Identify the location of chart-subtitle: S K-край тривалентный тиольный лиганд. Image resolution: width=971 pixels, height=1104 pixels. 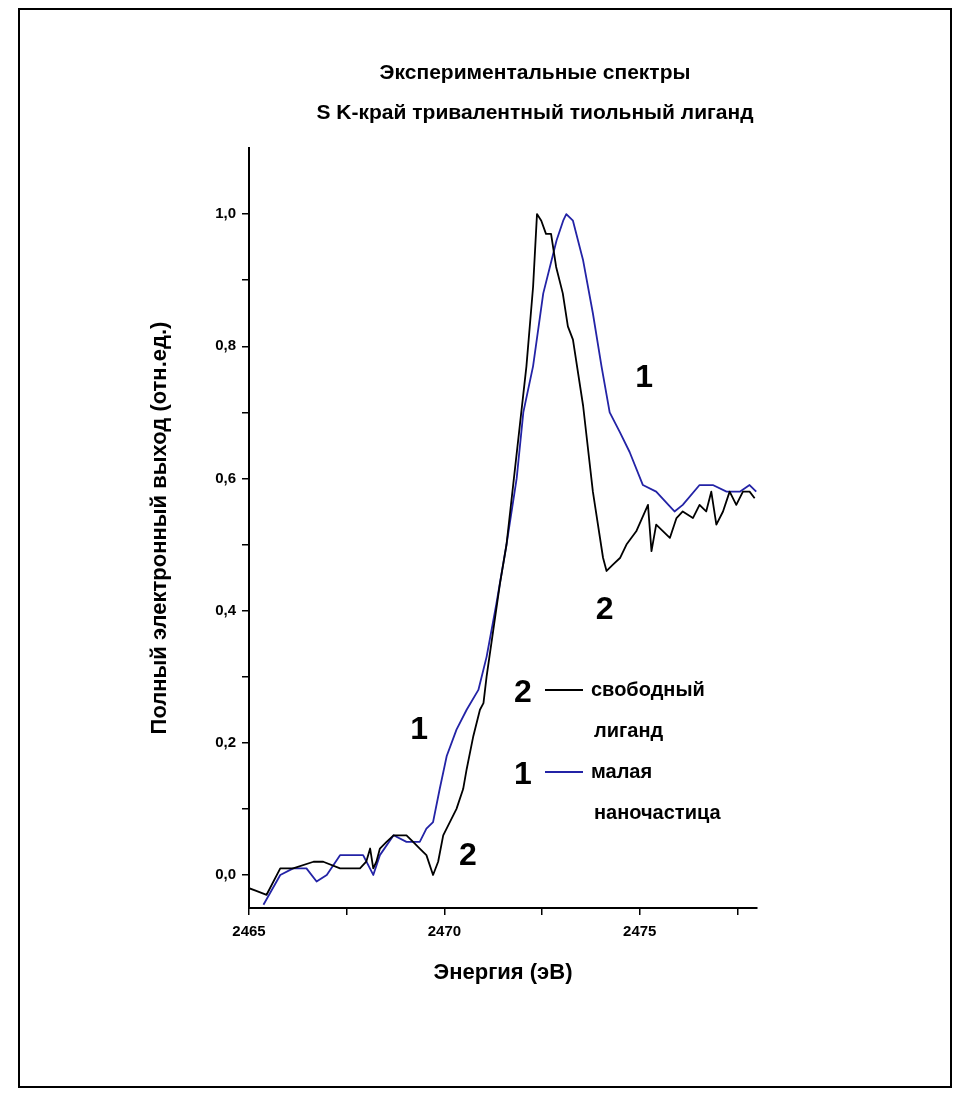
(535, 111).